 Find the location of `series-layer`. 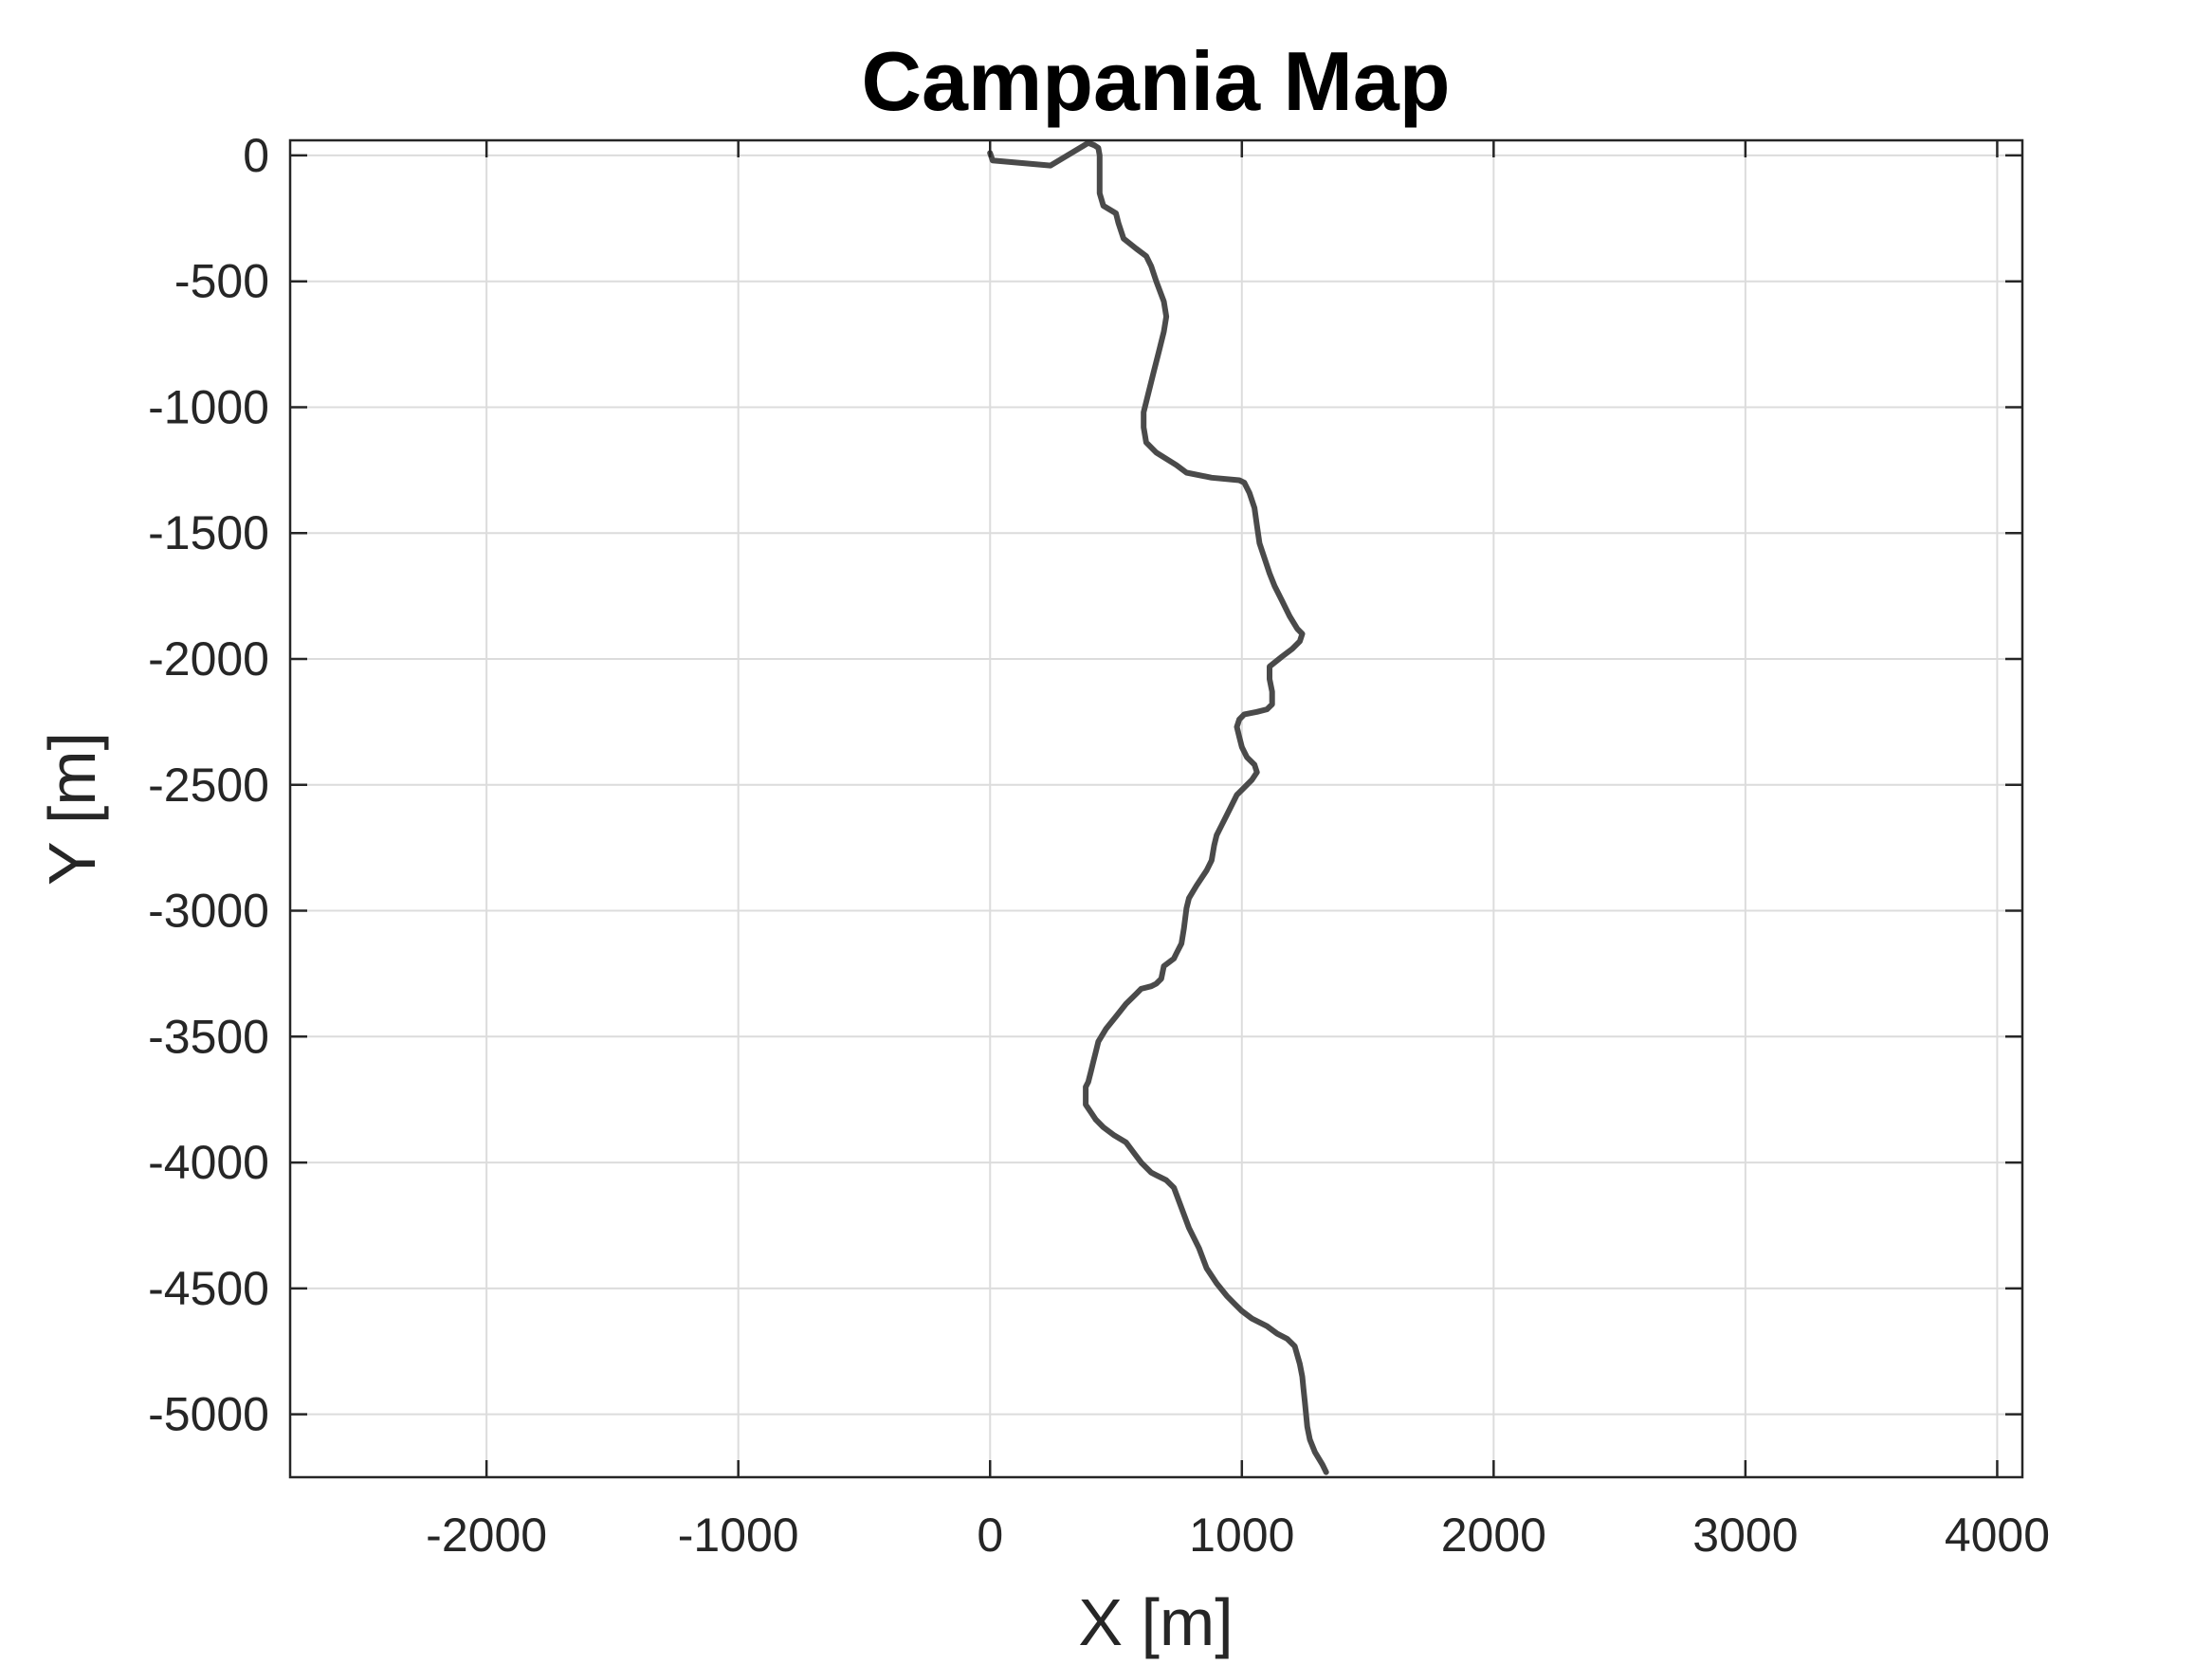

series-layer is located at coordinates (1158, 807).